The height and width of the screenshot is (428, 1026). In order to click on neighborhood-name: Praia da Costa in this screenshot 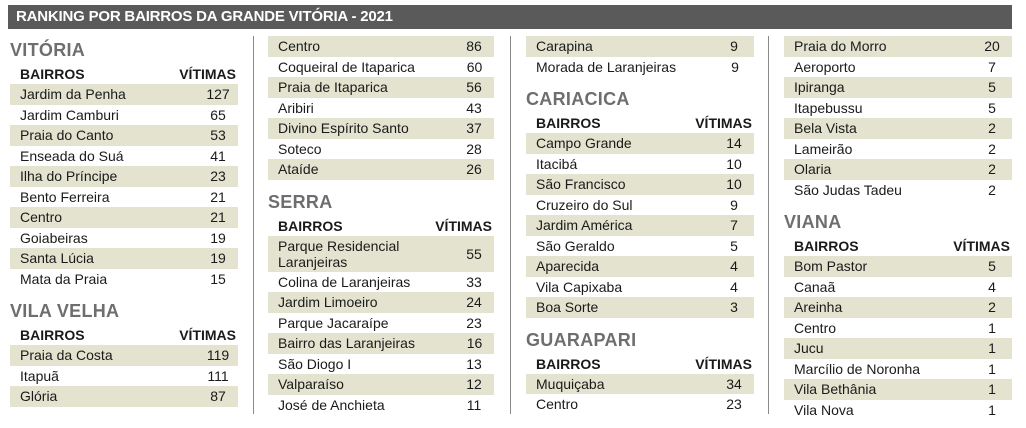, I will do `click(66, 355)`.